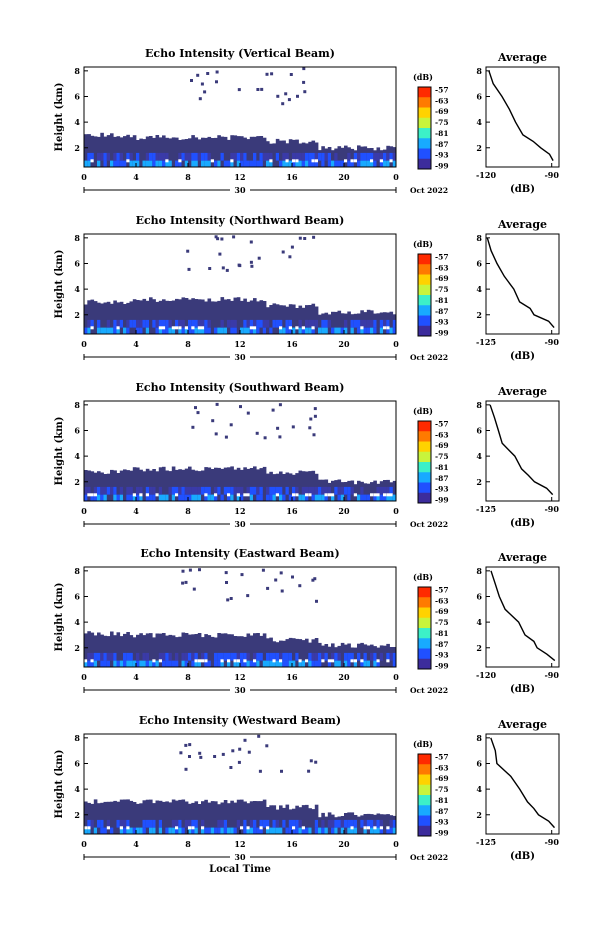 The width and height of the screenshot is (611, 929). What do you see at coordinates (442, 434) in the screenshot?
I see `colorbar-label: -63` at bounding box center [442, 434].